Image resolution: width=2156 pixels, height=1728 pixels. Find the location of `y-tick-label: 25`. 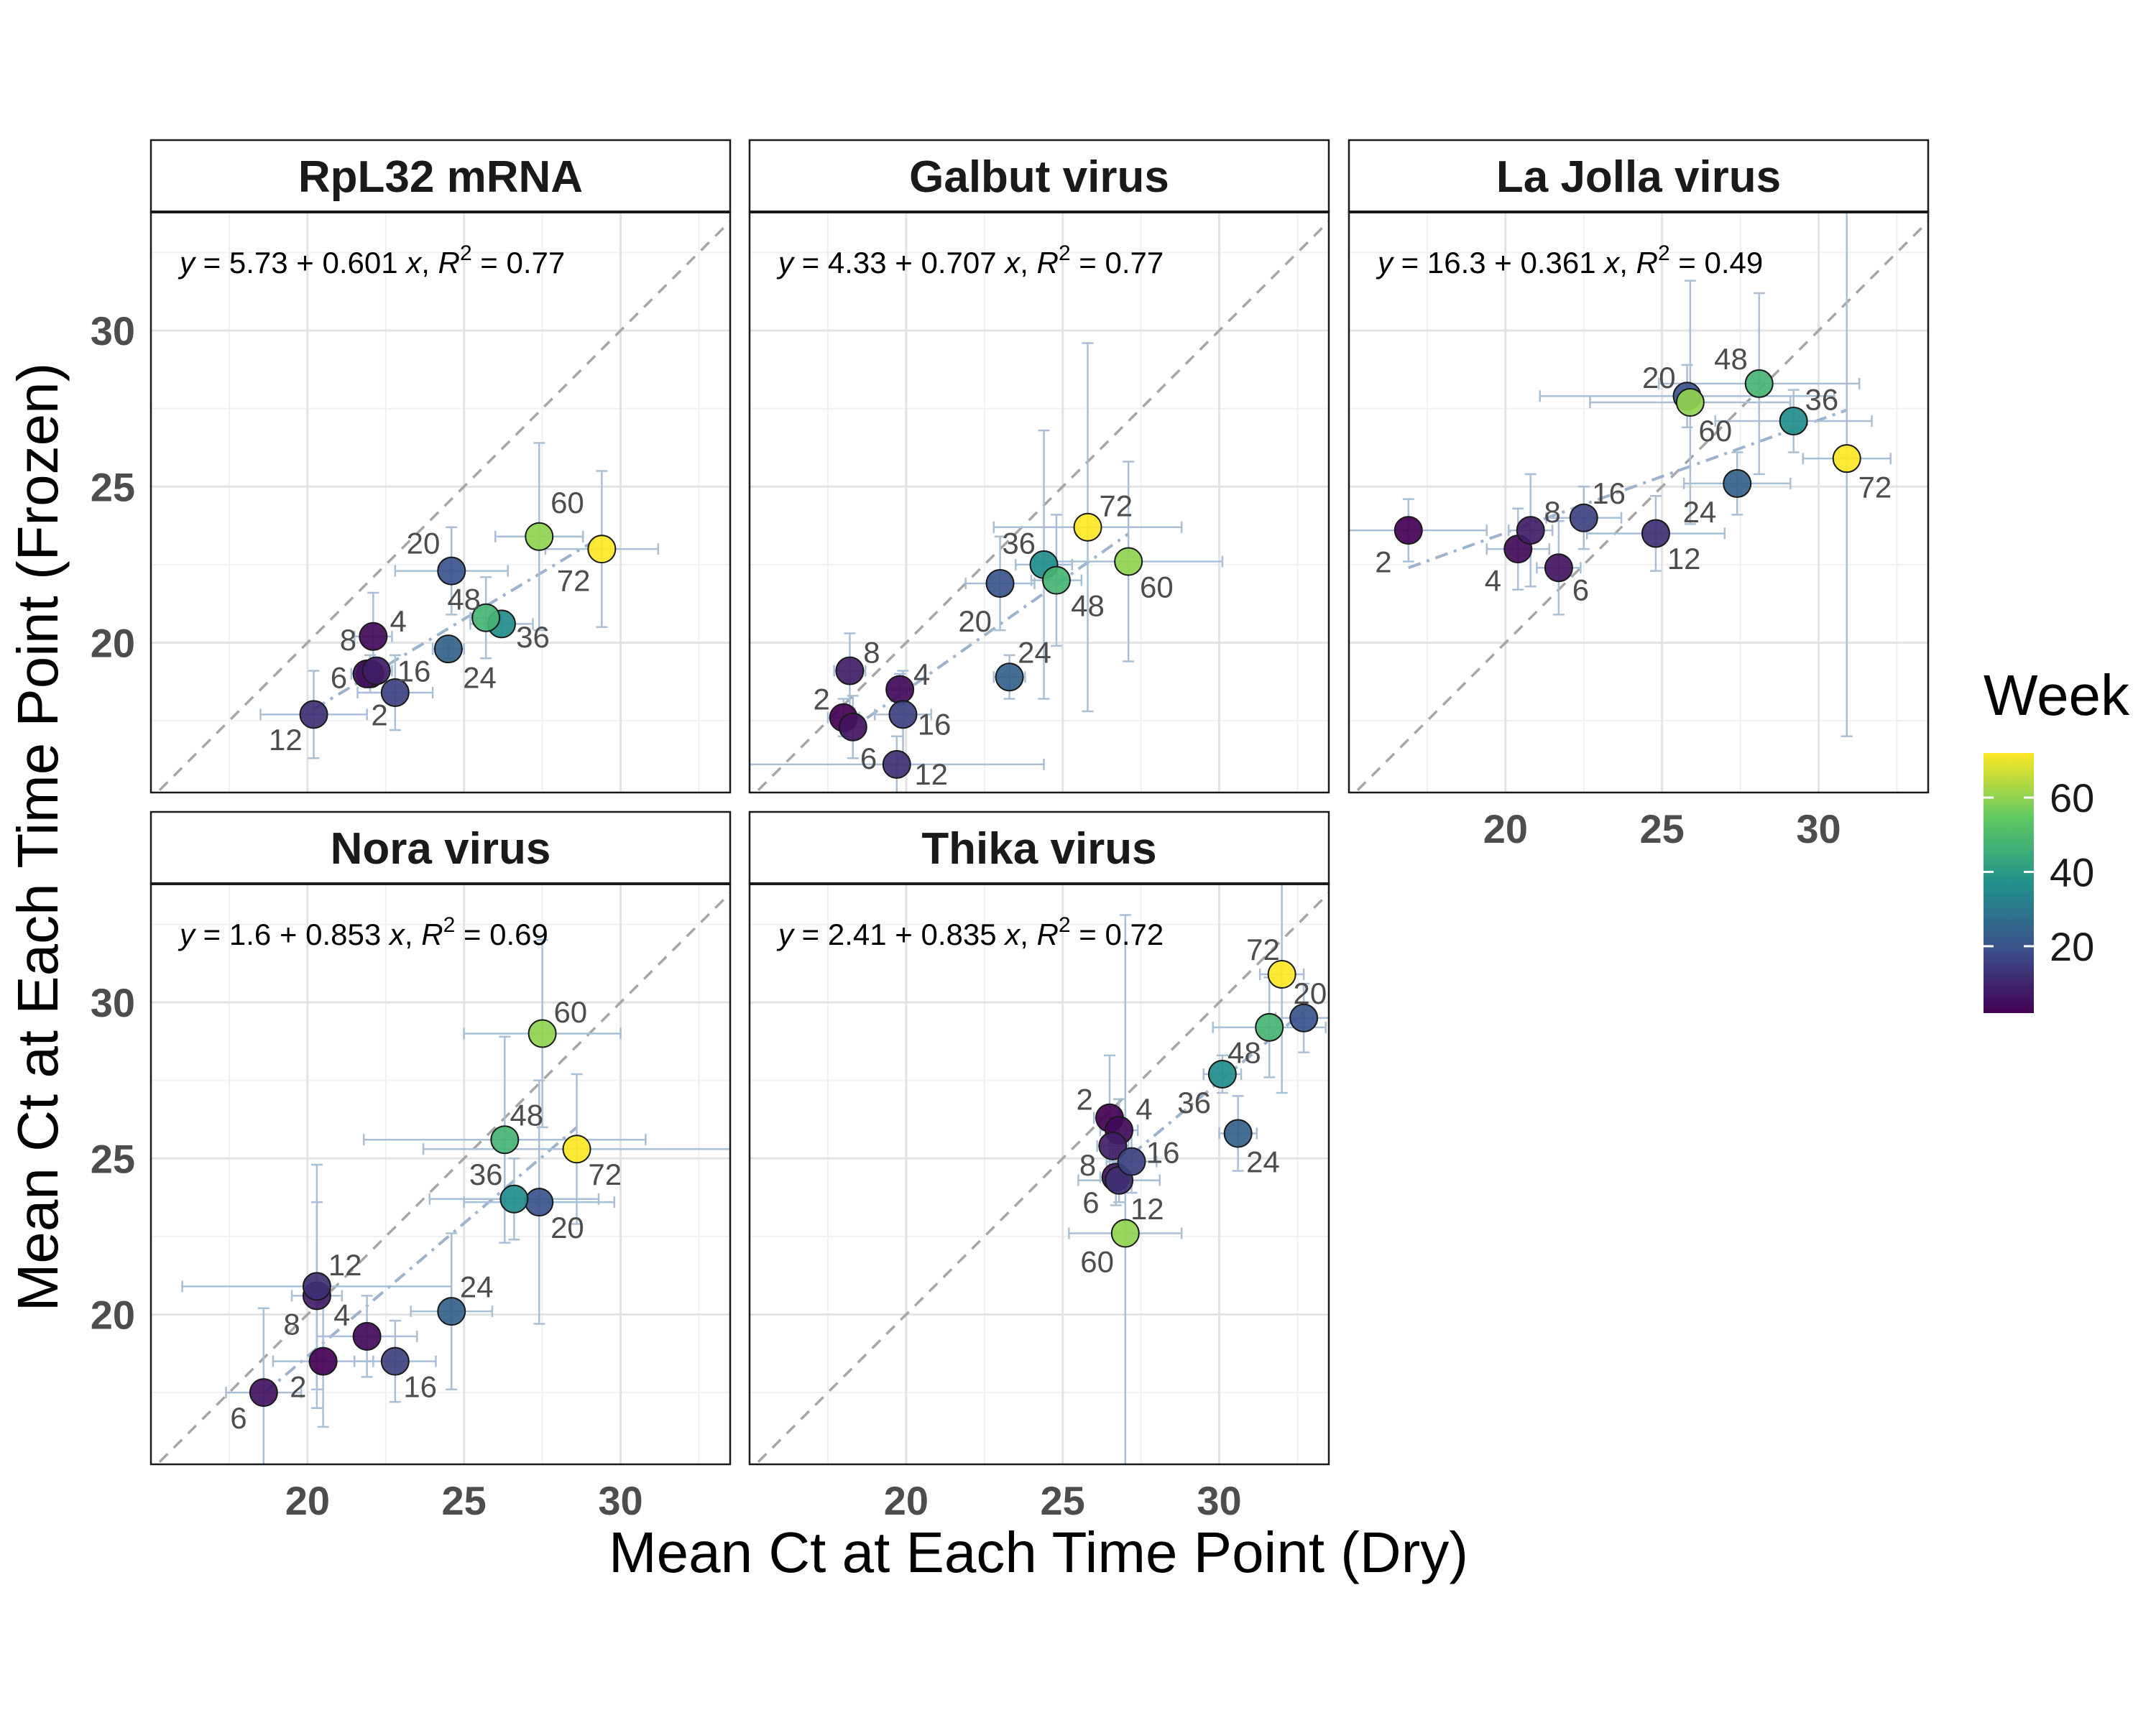

y-tick-label: 25 is located at coordinates (113, 1158).